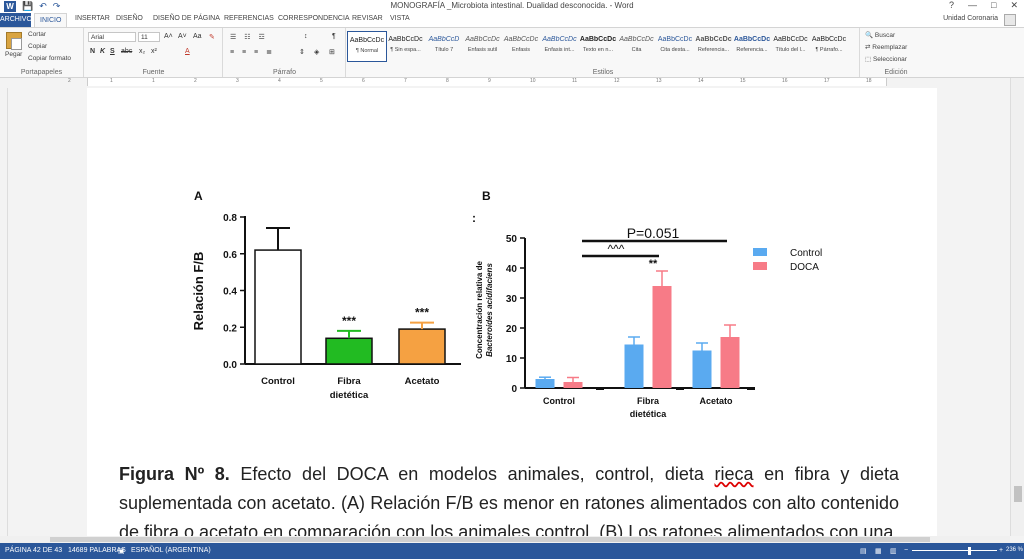 The width and height of the screenshot is (1024, 559). I want to click on style-item: AaBbCcD Título 7, so click(444, 46).